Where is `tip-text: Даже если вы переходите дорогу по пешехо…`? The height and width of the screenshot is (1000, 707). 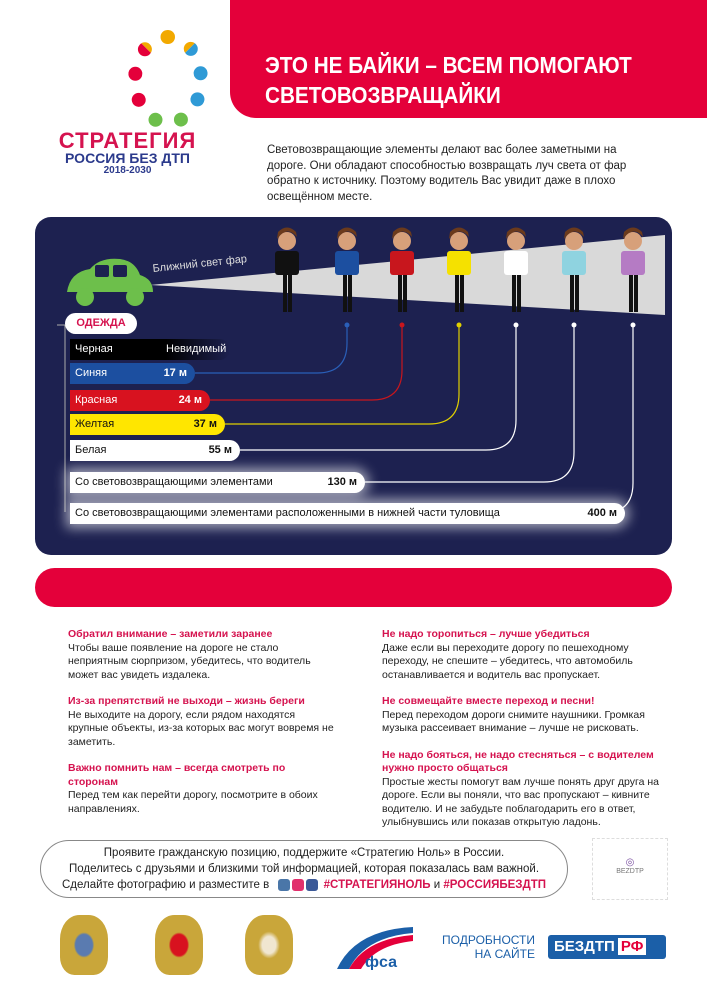
tip-text: Даже если вы переходите дорогу по пешехо… is located at coordinates (507, 661).